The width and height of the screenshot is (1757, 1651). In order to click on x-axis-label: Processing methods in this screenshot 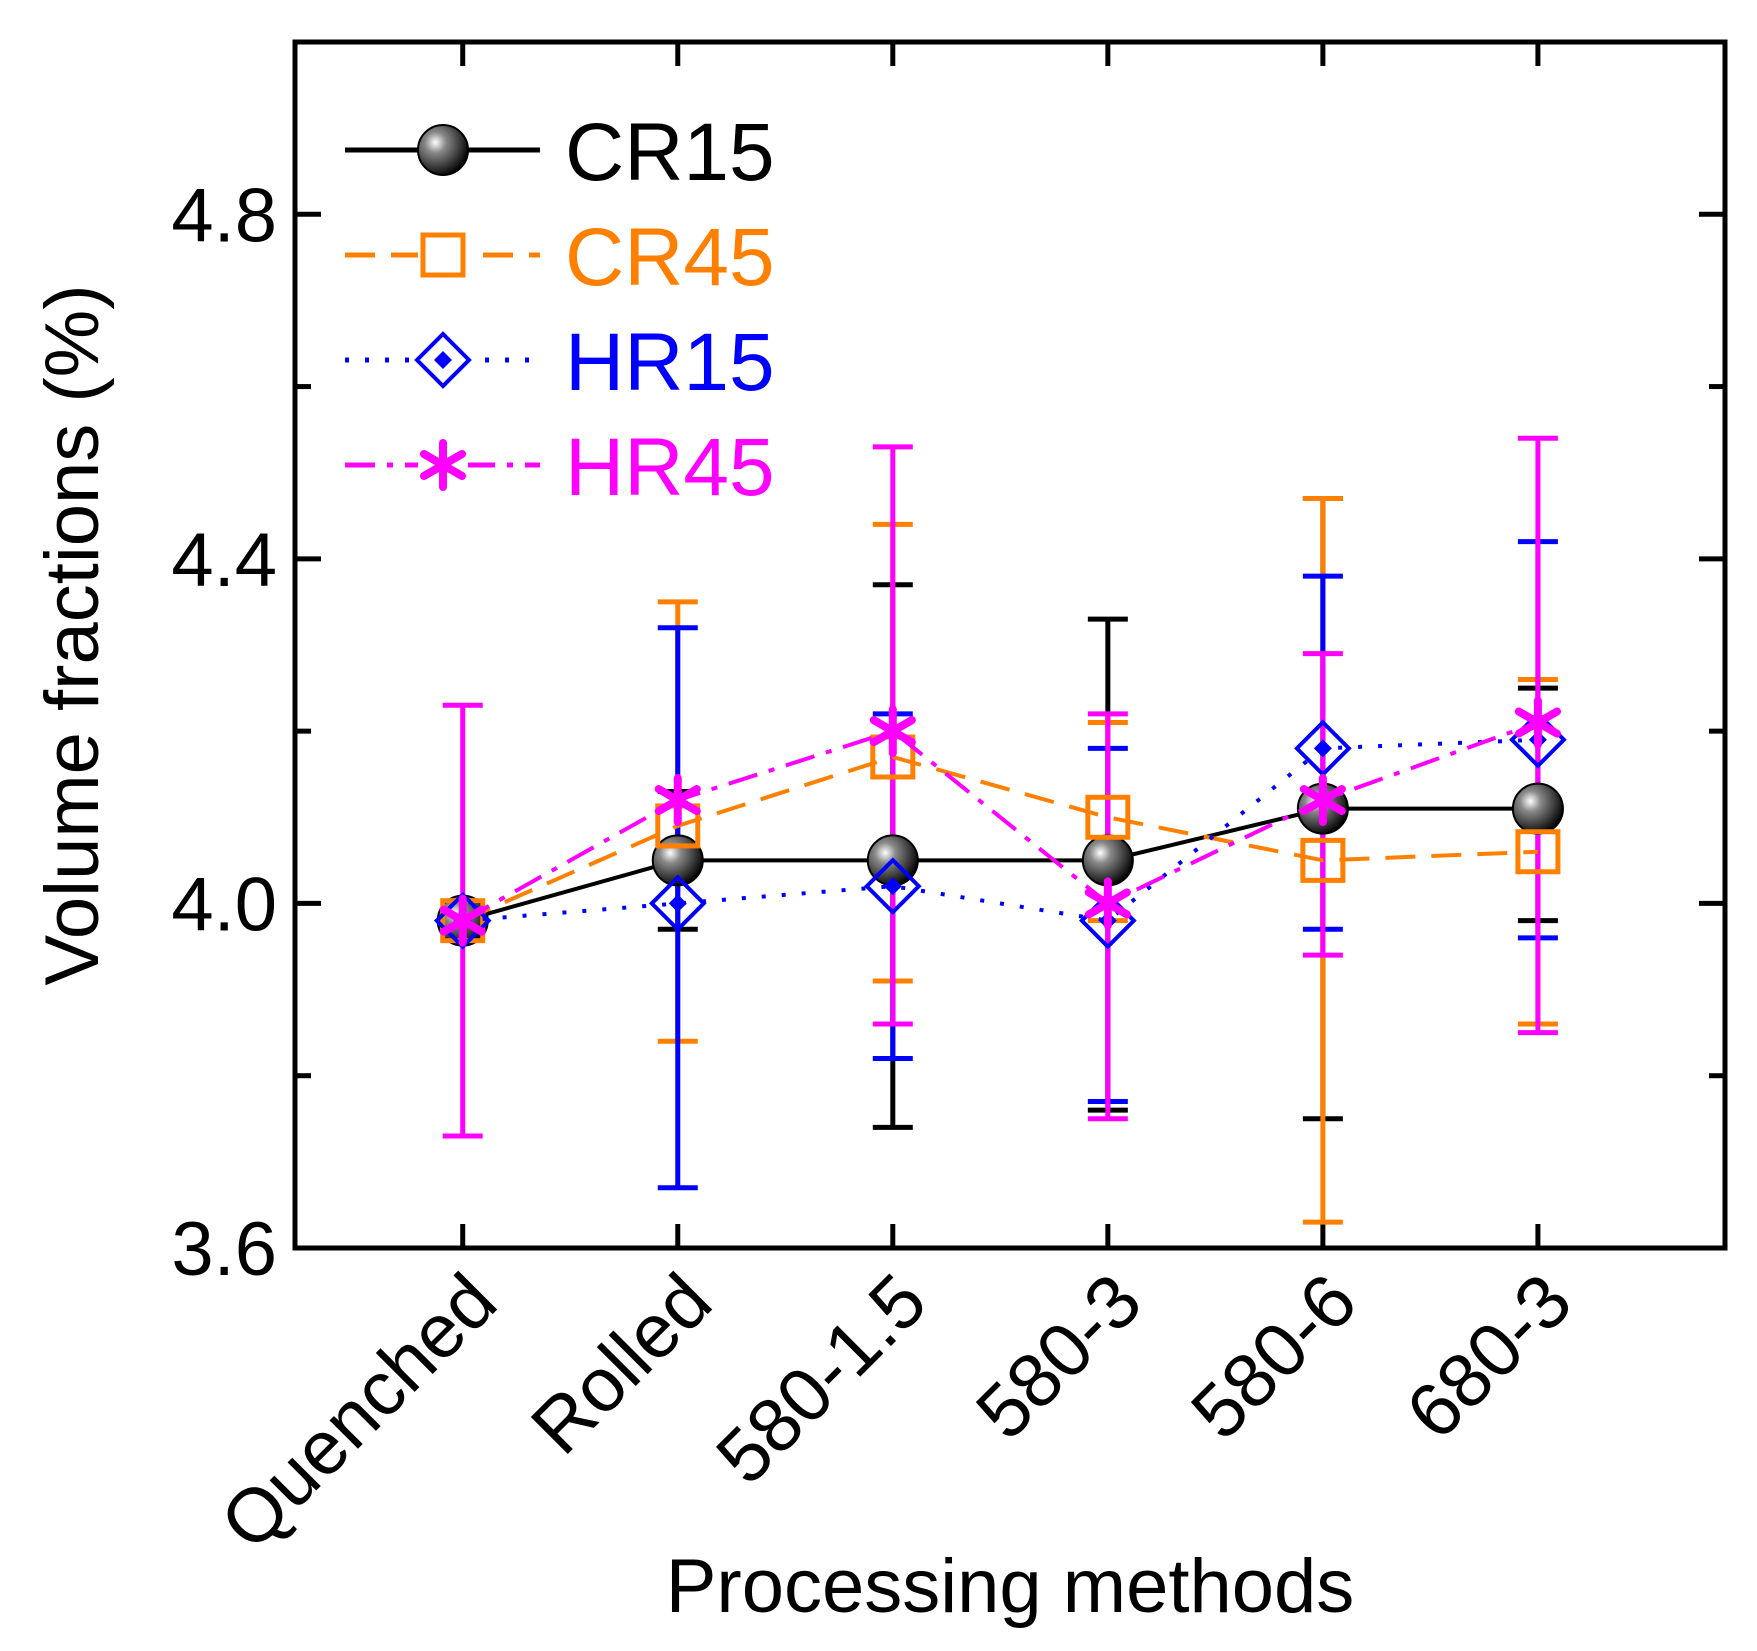, I will do `click(1010, 1586)`.